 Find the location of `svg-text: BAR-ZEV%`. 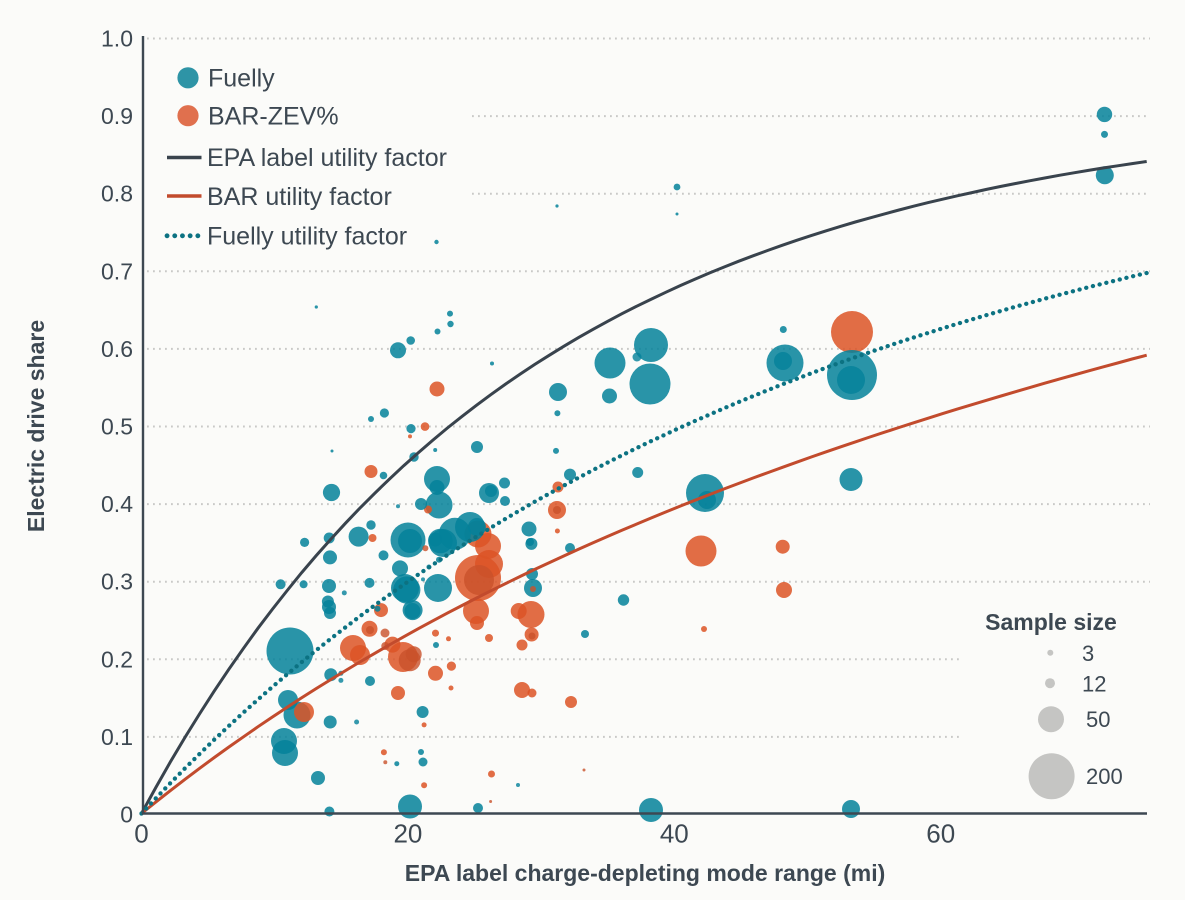

svg-text: BAR-ZEV% is located at coordinates (273, 117).